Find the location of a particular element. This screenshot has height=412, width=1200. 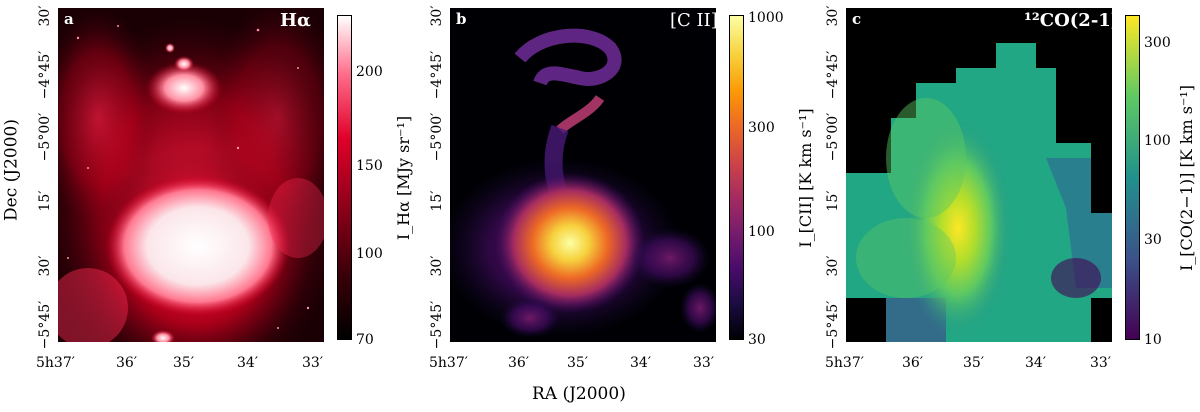

panel-a-colorbar-label: I_Hα [MJy sr⁻¹] is located at coordinates (403, 178).